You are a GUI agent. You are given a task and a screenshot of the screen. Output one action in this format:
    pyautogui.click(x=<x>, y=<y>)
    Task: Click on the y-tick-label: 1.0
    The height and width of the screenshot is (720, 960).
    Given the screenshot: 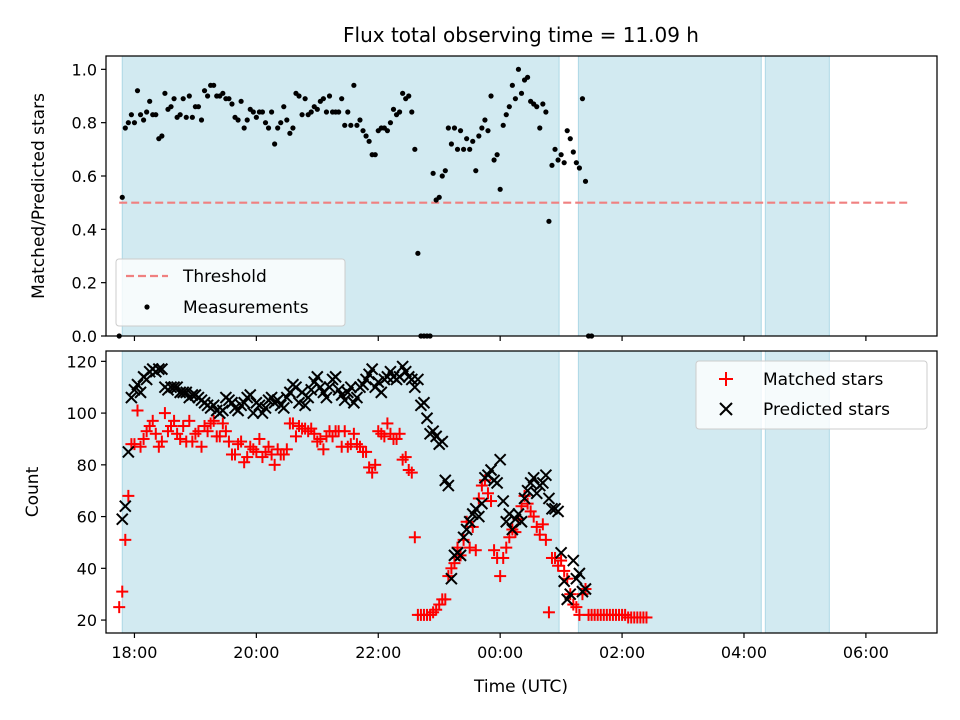 What is the action you would take?
    pyautogui.click(x=84, y=69)
    